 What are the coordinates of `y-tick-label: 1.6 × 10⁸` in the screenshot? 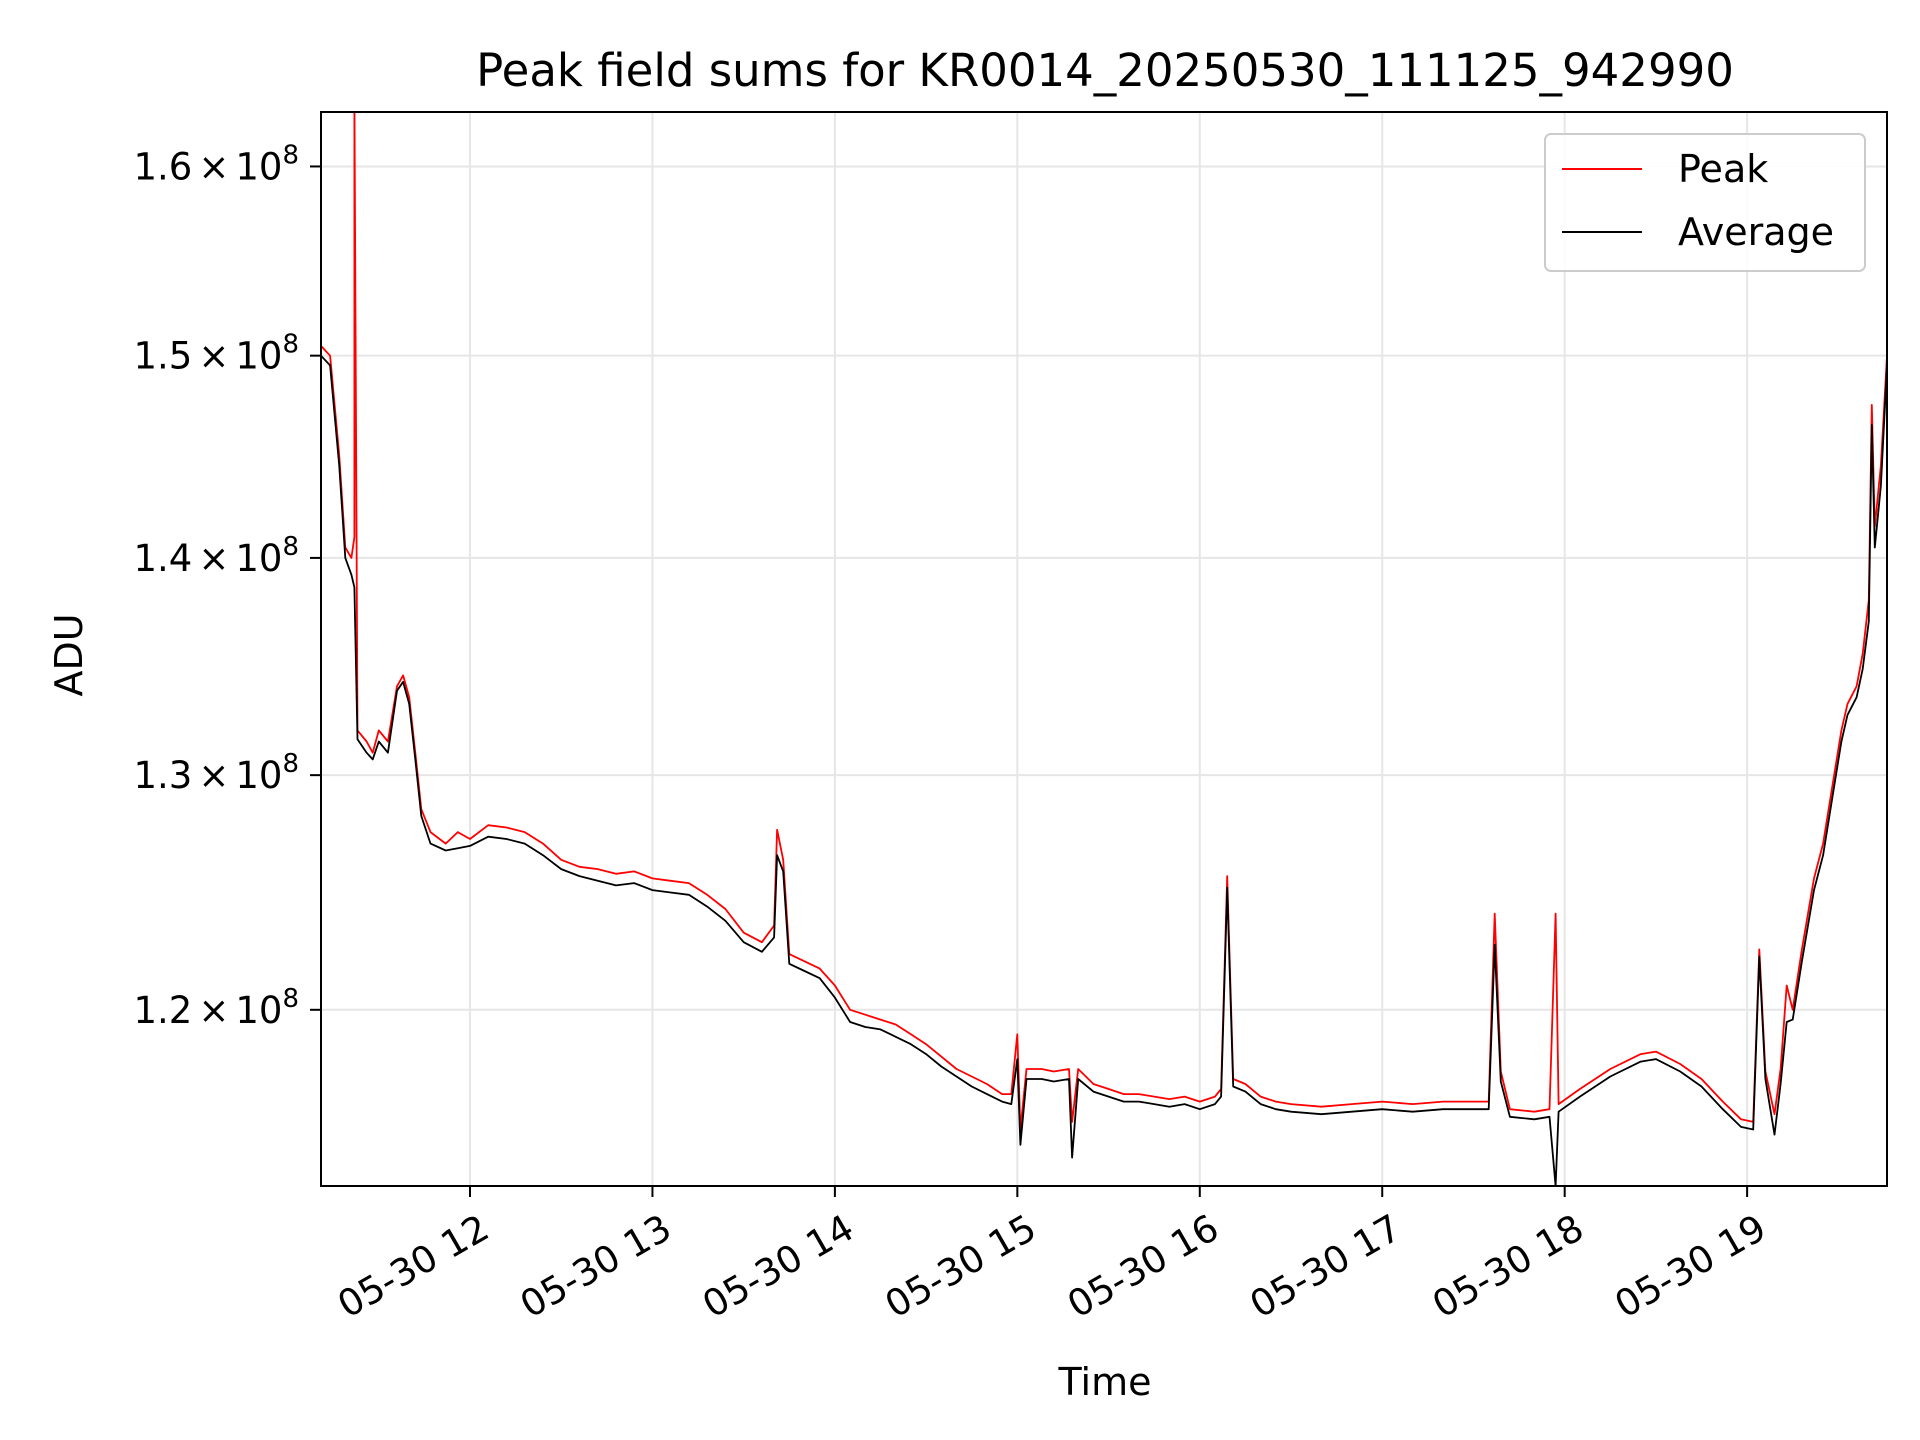 It's located at (217, 164).